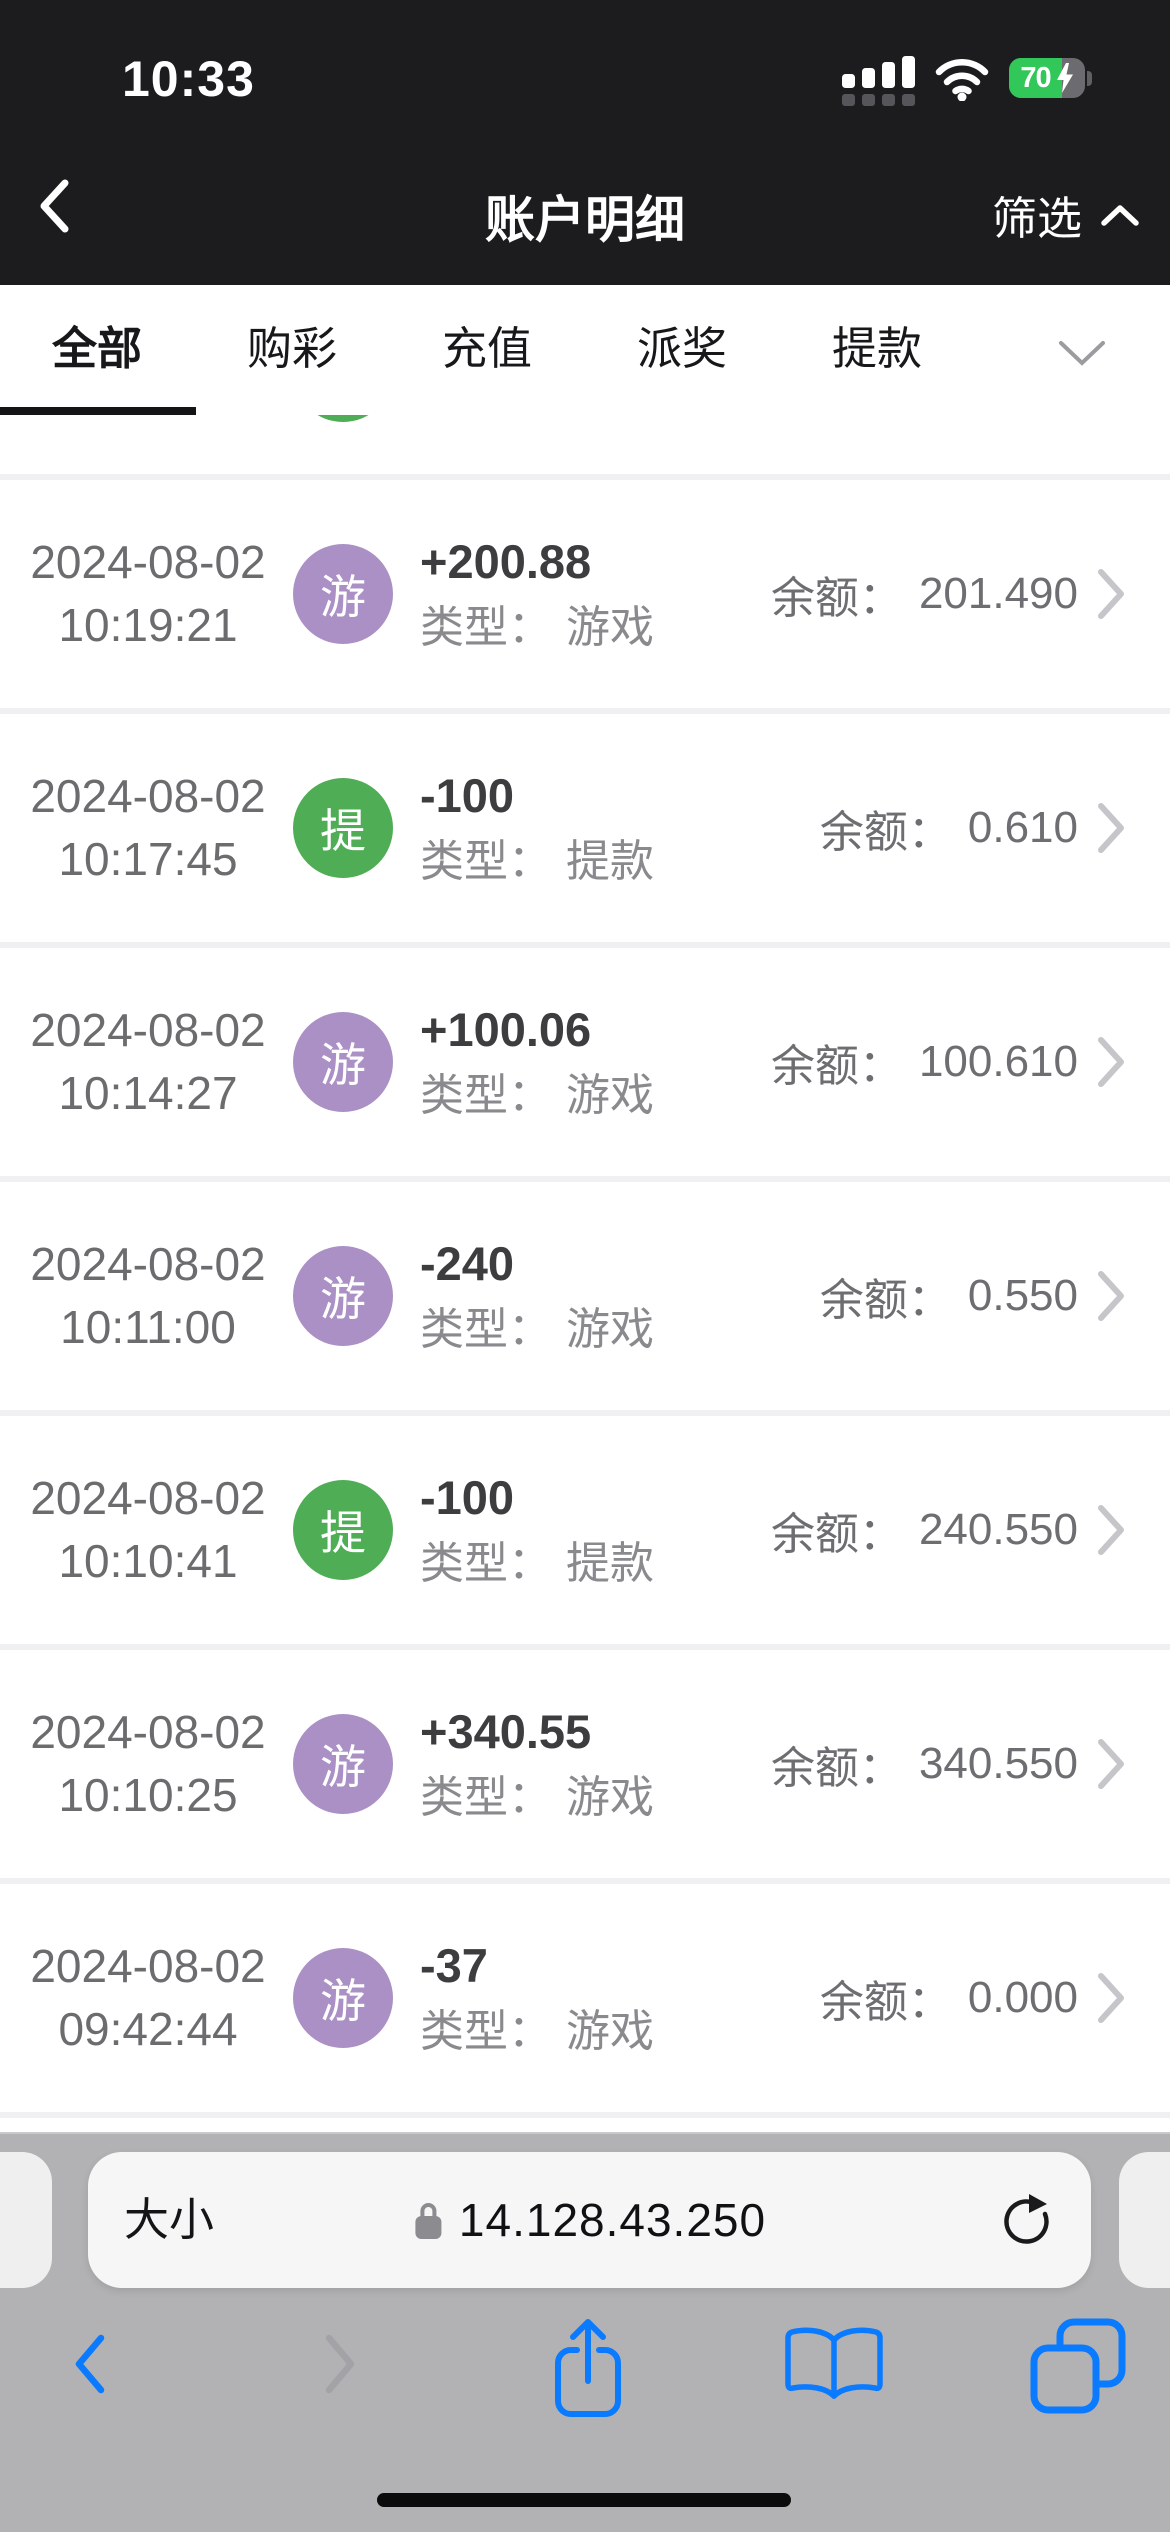 The width and height of the screenshot is (1170, 2532). I want to click on app-header: 10:33 70, so click(585, 142).